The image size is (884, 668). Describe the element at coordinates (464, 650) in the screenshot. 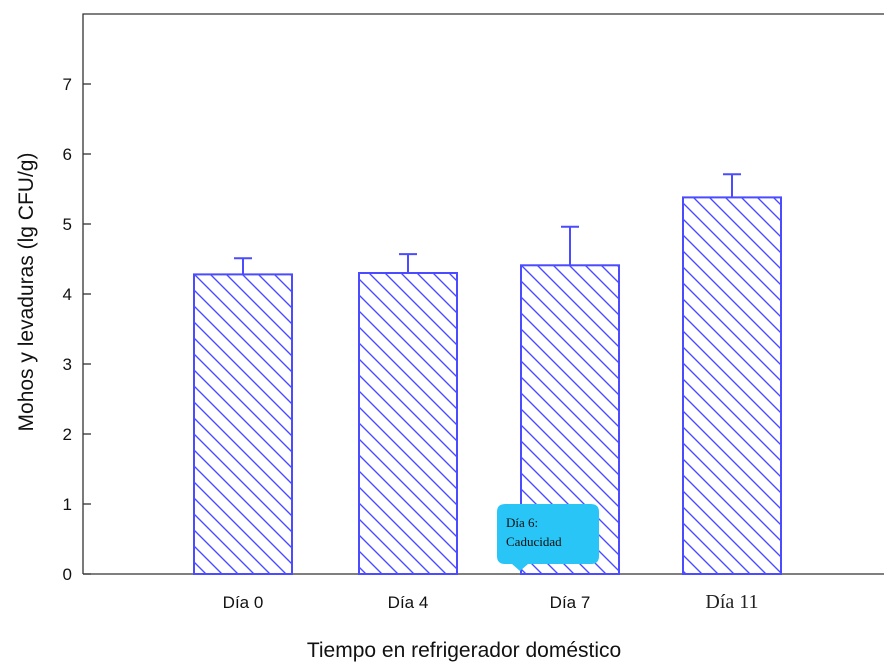

I see `x-axis-title: Tiempo en refrigerador doméstico` at that location.